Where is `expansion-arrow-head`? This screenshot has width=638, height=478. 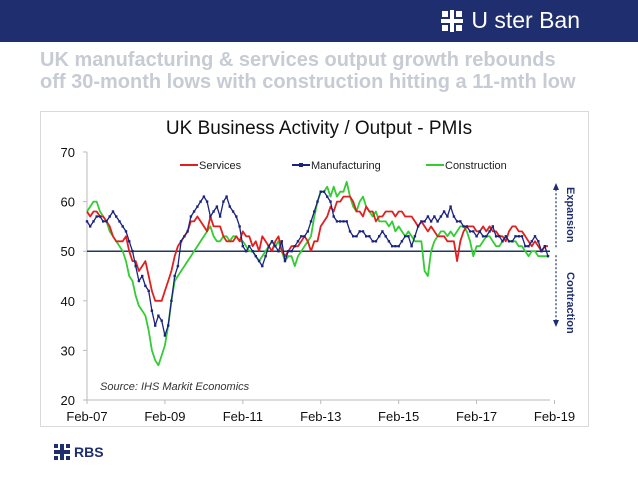 expansion-arrow-head is located at coordinates (556, 186).